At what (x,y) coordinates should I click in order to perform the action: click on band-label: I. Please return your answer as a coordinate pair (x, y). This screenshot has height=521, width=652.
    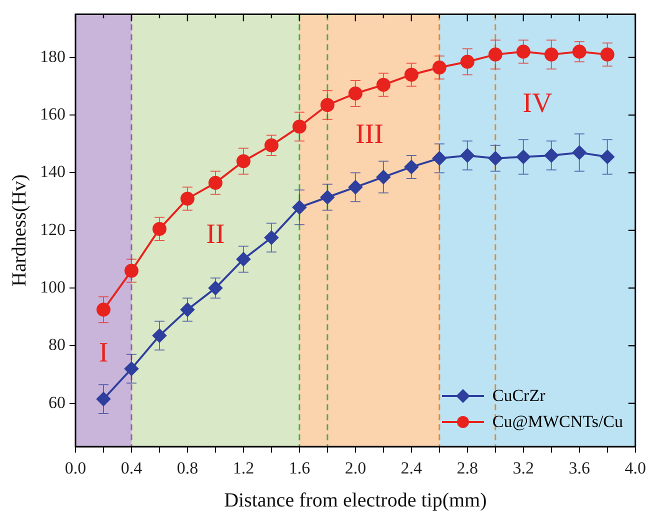
    Looking at the image, I should click on (103, 353).